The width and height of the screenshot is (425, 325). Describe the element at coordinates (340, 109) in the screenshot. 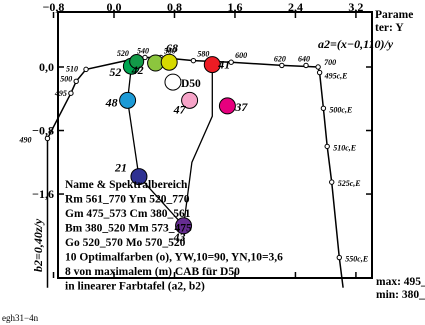

I see `wavelength-label: 500c,E` at that location.